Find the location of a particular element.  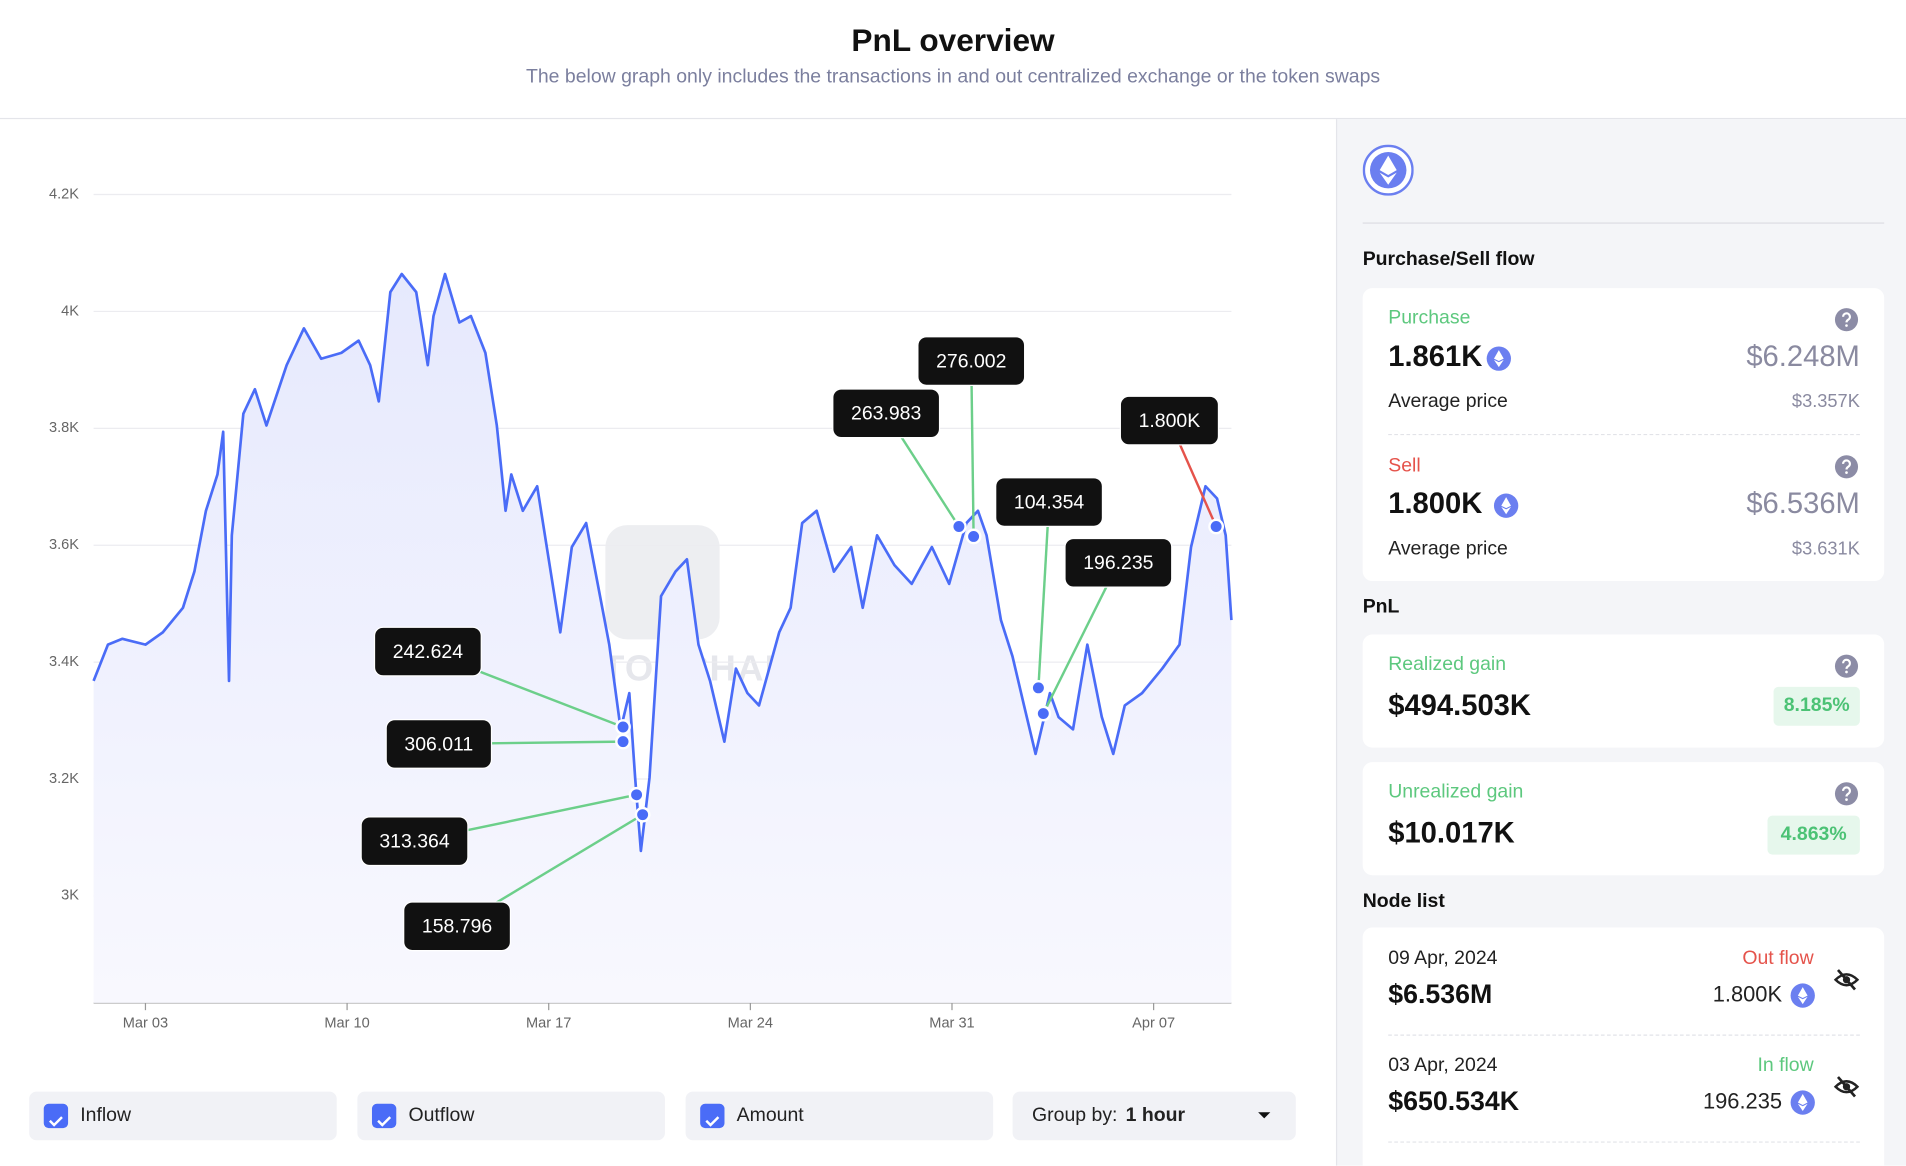

panel-divider is located at coordinates (1623, 223).